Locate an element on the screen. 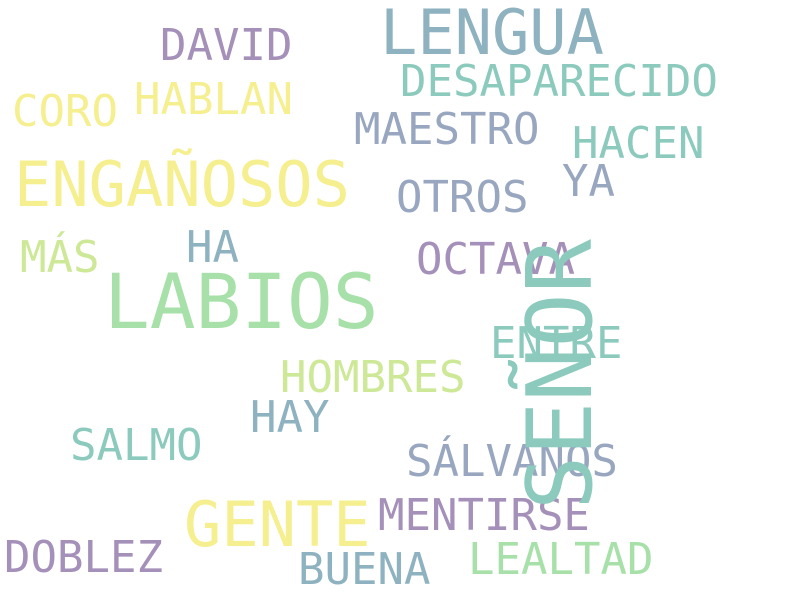 This screenshot has height=600, width=800. word-entre: ENTRE is located at coordinates (556, 343).